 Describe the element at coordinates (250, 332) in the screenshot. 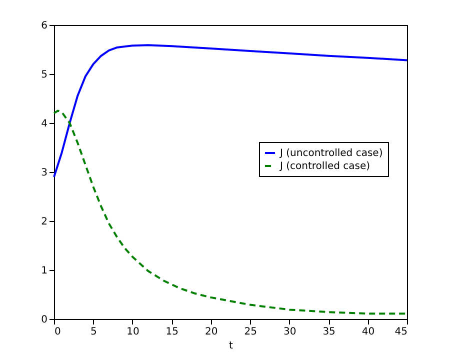

I see `x-tick-label: 25` at that location.